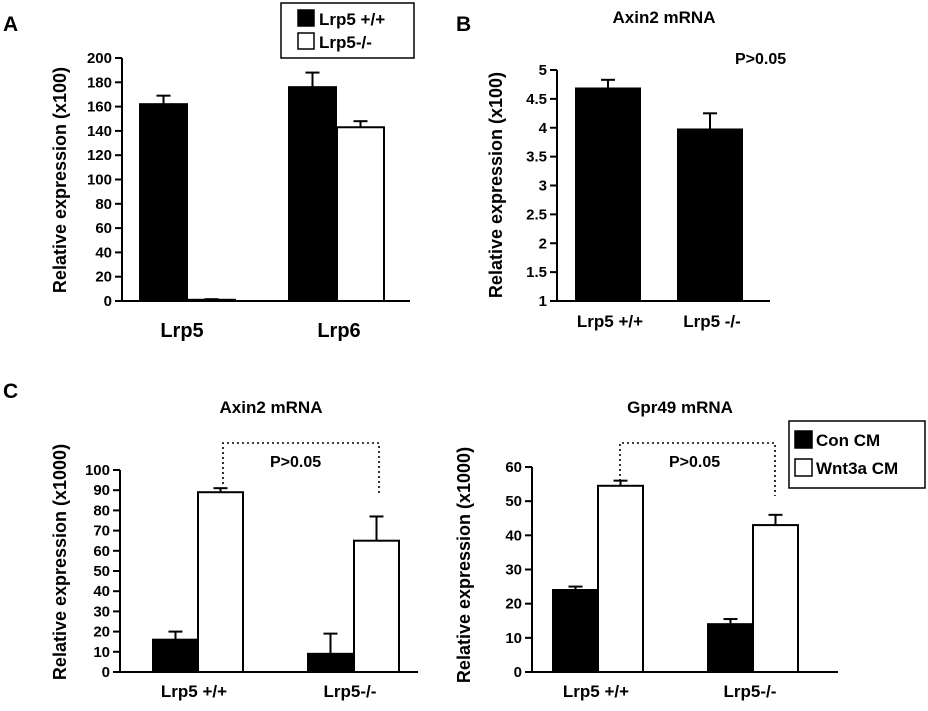  I want to click on y-axis-label-c2: Relative expression (x1000), so click(464, 565).